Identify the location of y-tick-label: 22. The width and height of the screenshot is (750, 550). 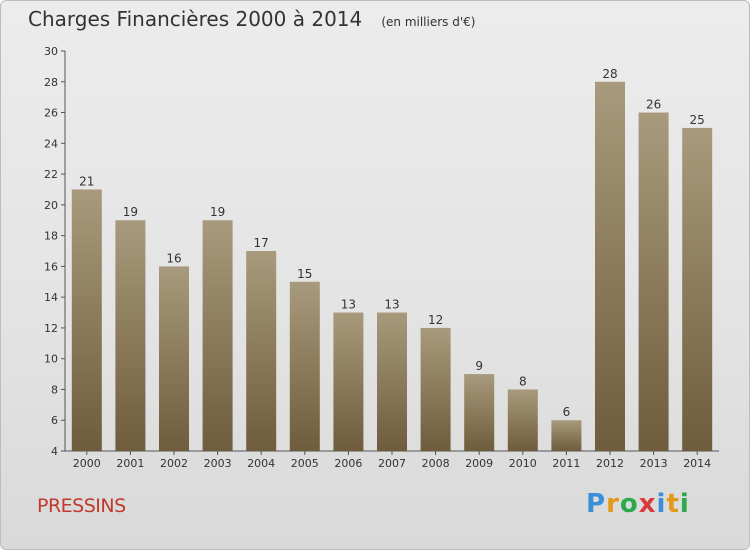
(51, 174).